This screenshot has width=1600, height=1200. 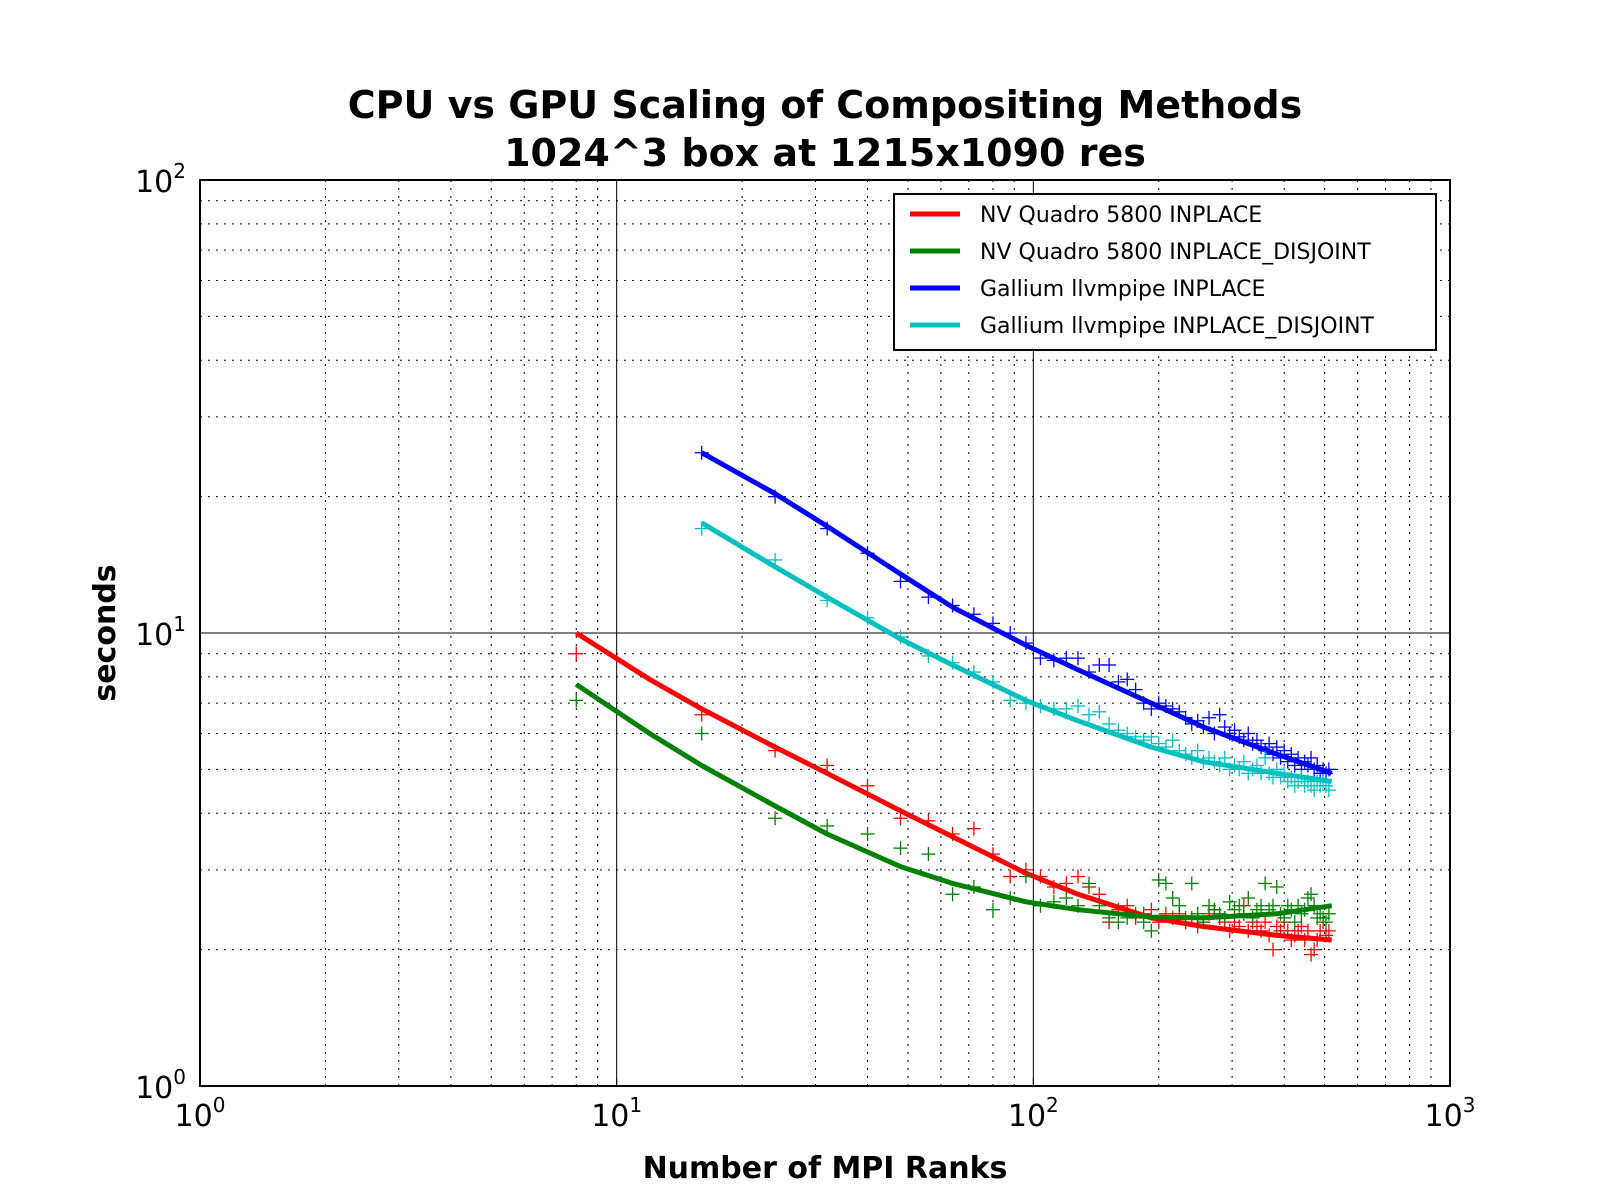 What do you see at coordinates (1177, 326) in the screenshot?
I see `legend-label: Gallium llvmpipe INPLACE_DISJOINT` at bounding box center [1177, 326].